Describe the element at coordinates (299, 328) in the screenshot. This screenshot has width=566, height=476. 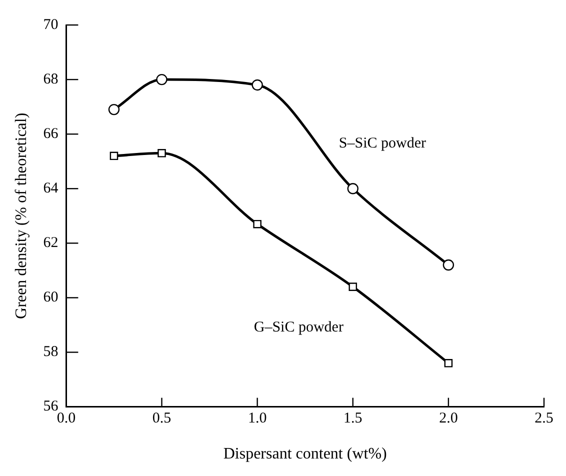
I see `series-label: G–SiC powder` at that location.